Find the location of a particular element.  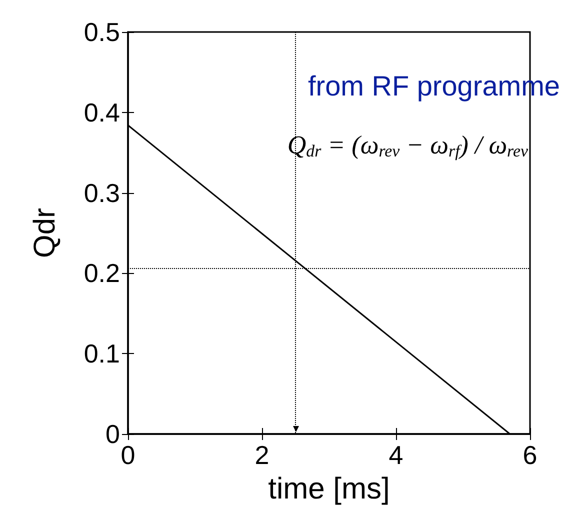

y-tick-label: 0.2 is located at coordinates (102, 273).